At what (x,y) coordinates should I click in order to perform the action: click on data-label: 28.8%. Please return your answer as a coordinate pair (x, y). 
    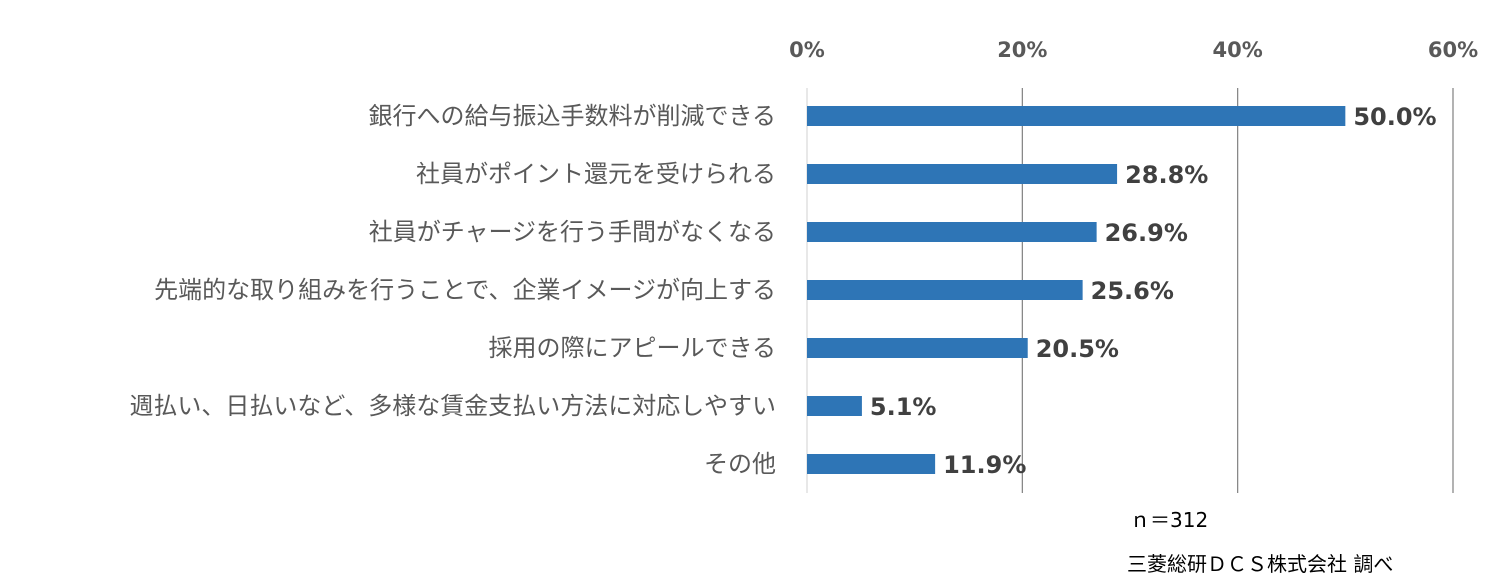
    Looking at the image, I should click on (1166, 175).